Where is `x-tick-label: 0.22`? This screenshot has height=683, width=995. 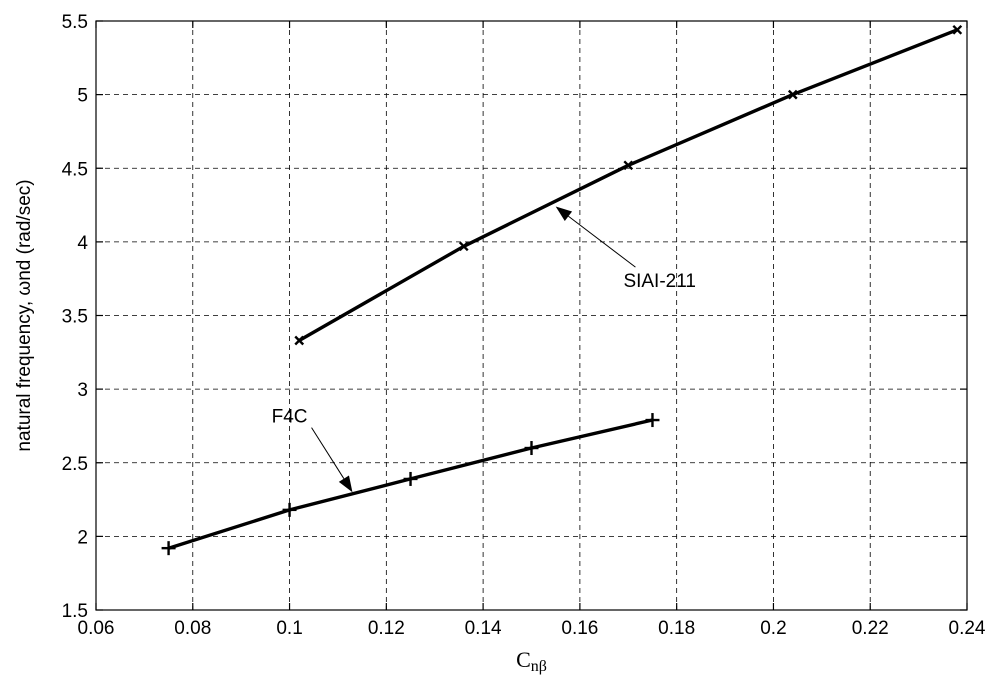 x-tick-label: 0.22 is located at coordinates (870, 628).